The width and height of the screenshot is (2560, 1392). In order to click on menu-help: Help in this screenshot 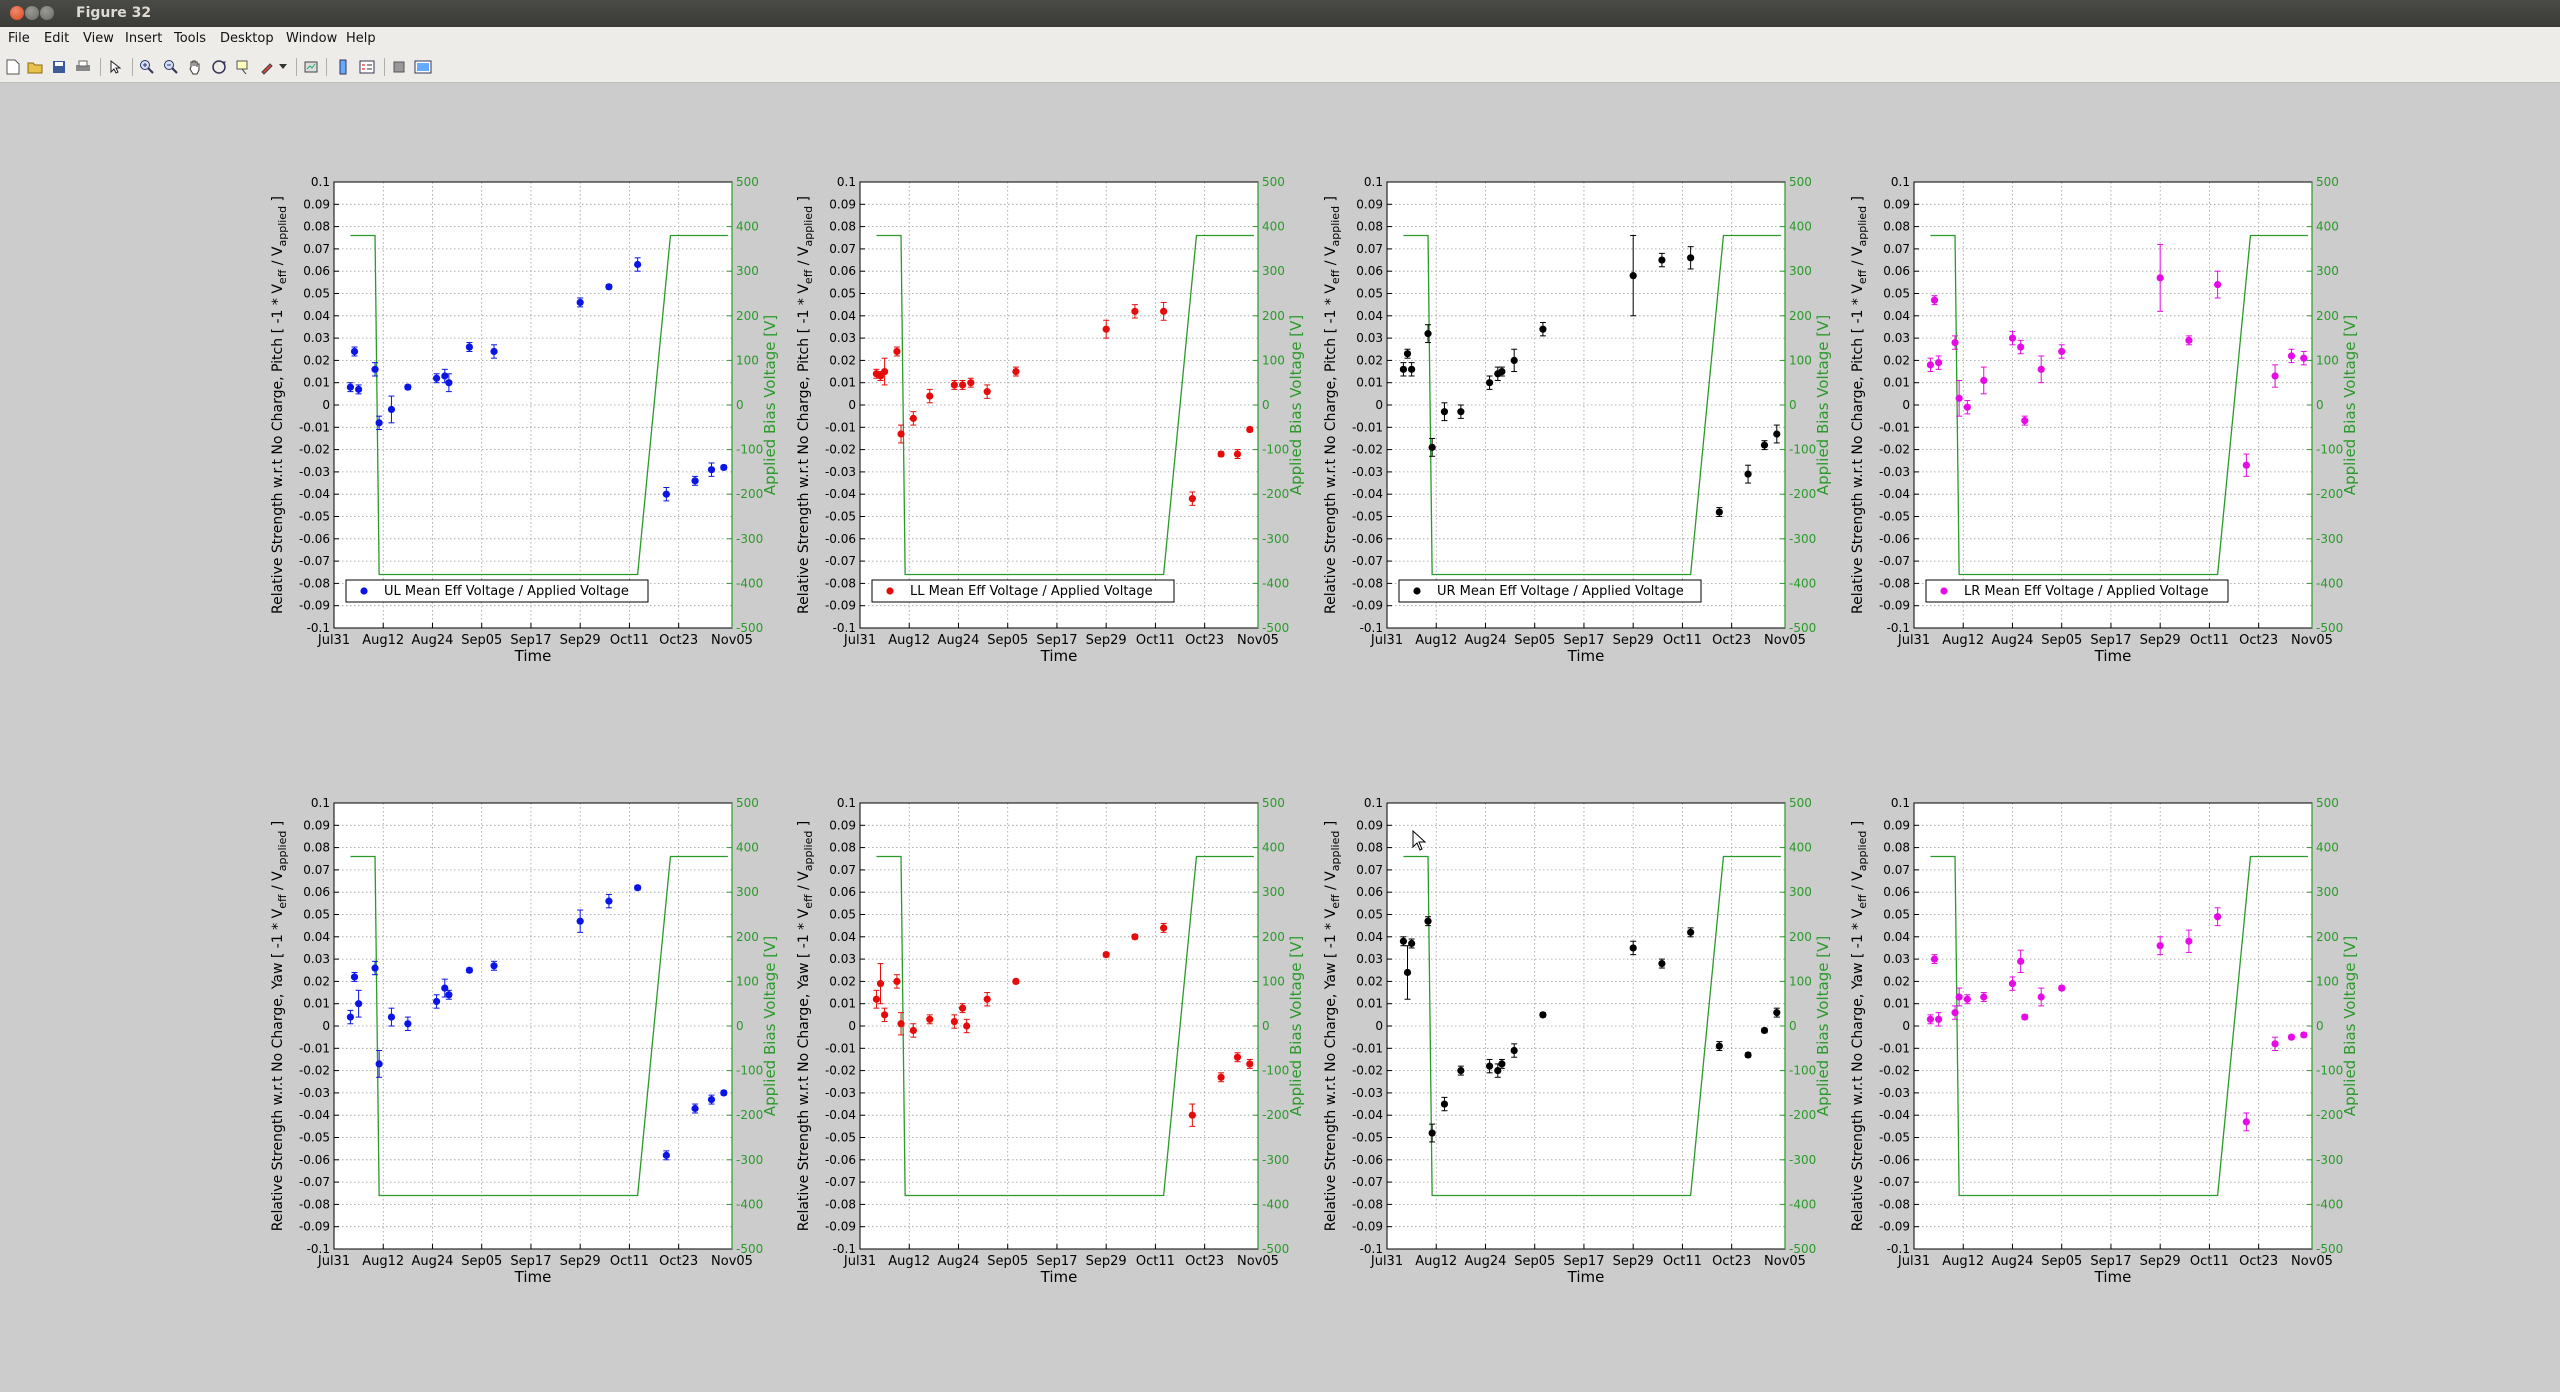, I will do `click(361, 38)`.